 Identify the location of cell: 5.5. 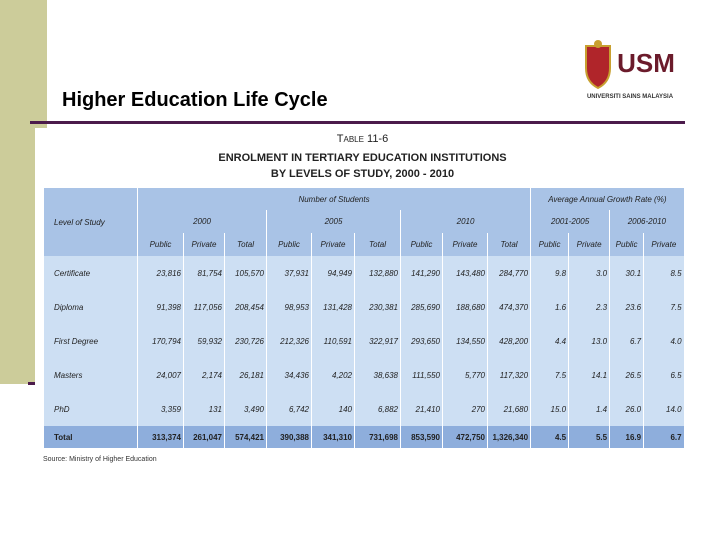
(589, 437).